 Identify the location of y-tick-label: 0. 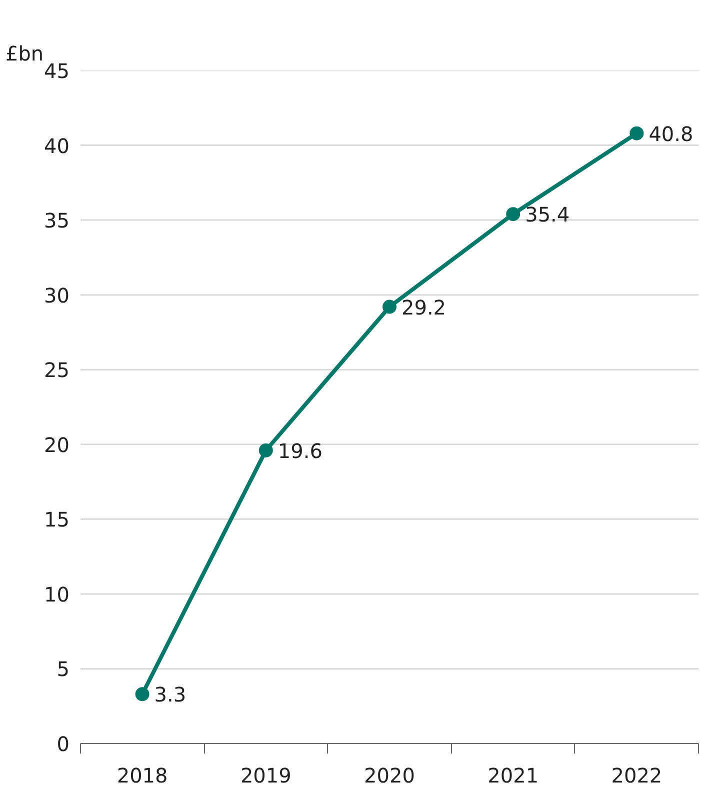
(63, 744).